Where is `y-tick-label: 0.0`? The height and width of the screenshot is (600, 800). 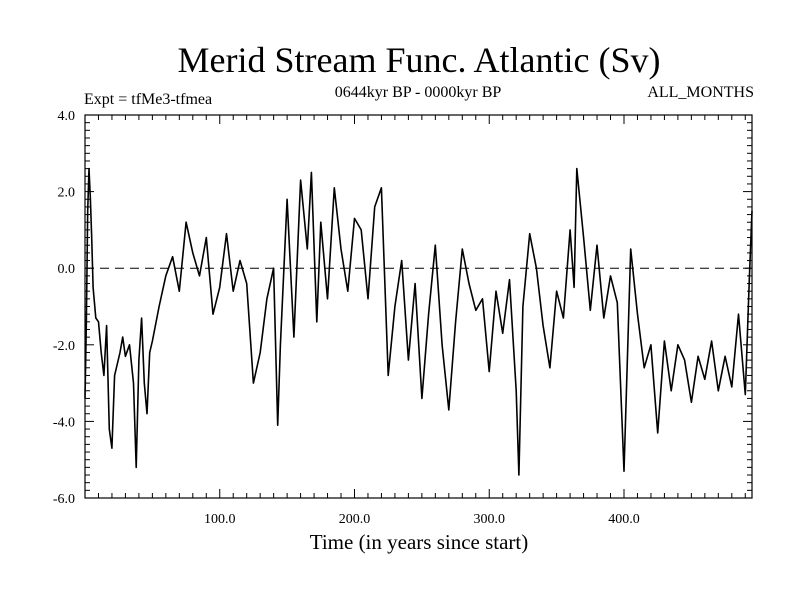
y-tick-label: 0.0 is located at coordinates (67, 269).